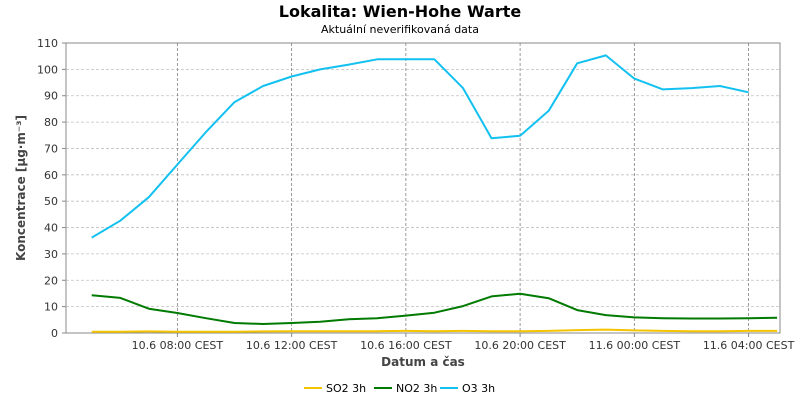  What do you see at coordinates (520, 345) in the screenshot?
I see `x-tick-label: 10.6 20:00 CEST` at bounding box center [520, 345].